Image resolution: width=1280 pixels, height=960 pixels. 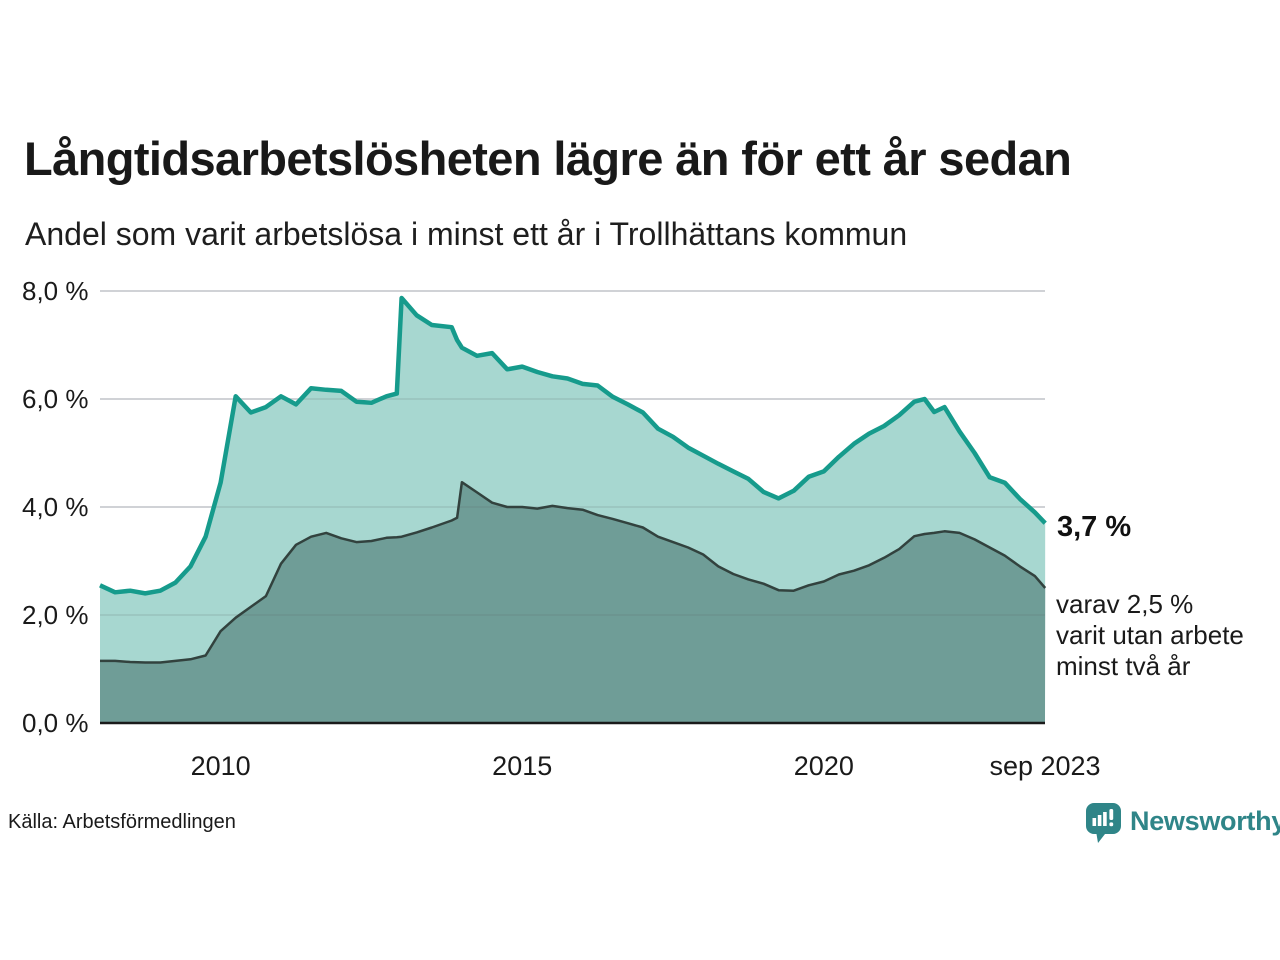 I want to click on newsworthy-bubble-icon, so click(x=1103, y=823).